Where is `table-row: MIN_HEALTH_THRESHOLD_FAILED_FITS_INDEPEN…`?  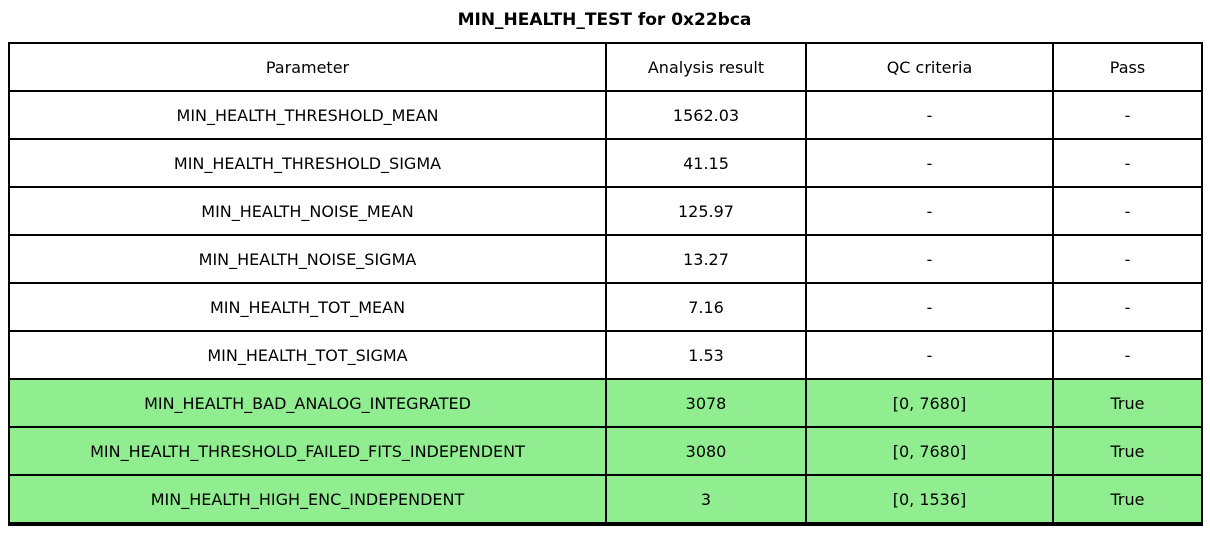
table-row: MIN_HEALTH_THRESHOLD_FAILED_FITS_INDEPEN… is located at coordinates (605, 451).